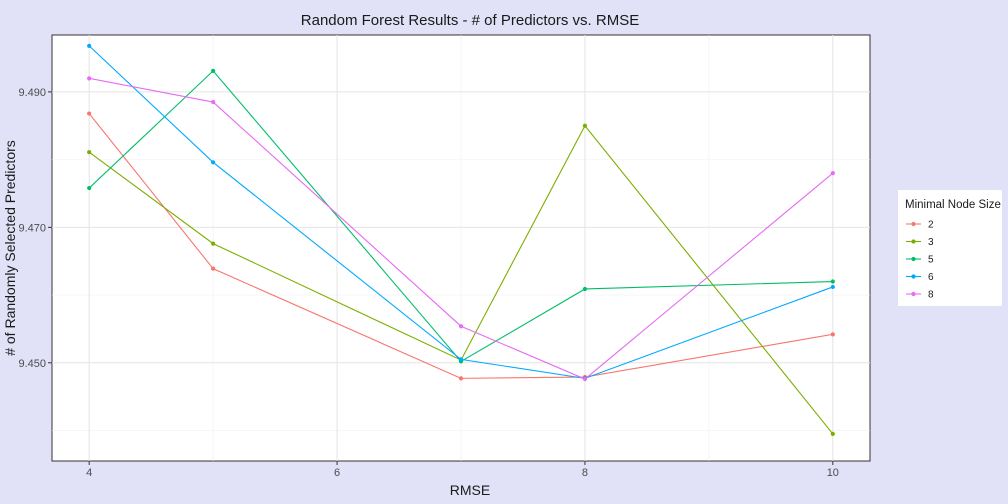 The image size is (1008, 504). I want to click on x-tick-label: 6, so click(337, 473).